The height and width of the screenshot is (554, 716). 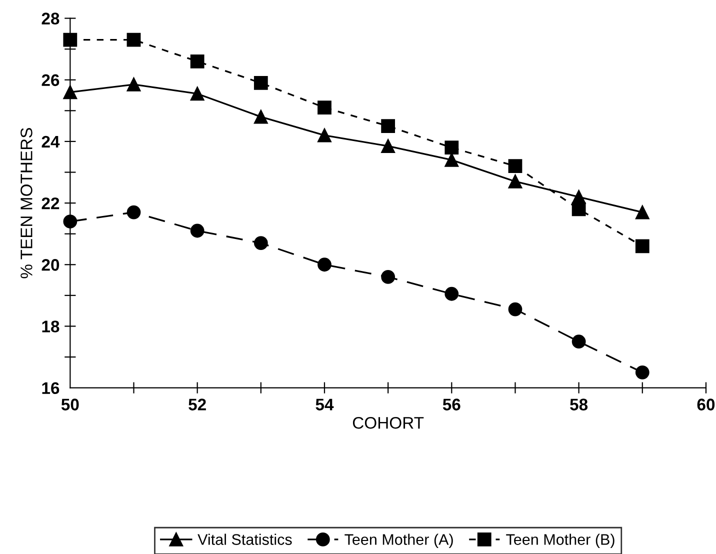 I want to click on y-tick-label: 20, so click(x=51, y=265).